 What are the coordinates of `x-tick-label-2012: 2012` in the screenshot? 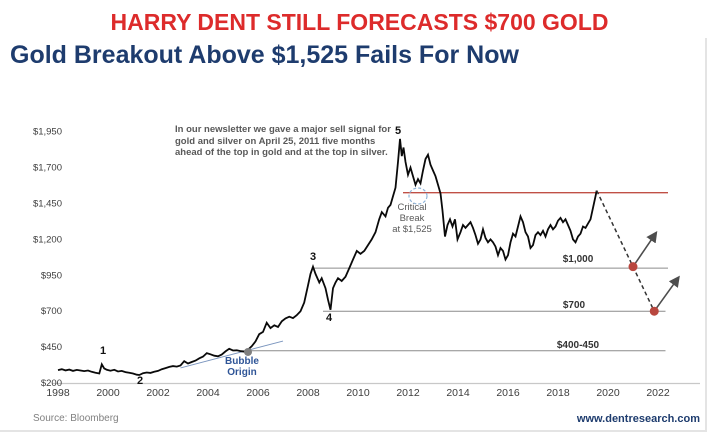 It's located at (408, 393).